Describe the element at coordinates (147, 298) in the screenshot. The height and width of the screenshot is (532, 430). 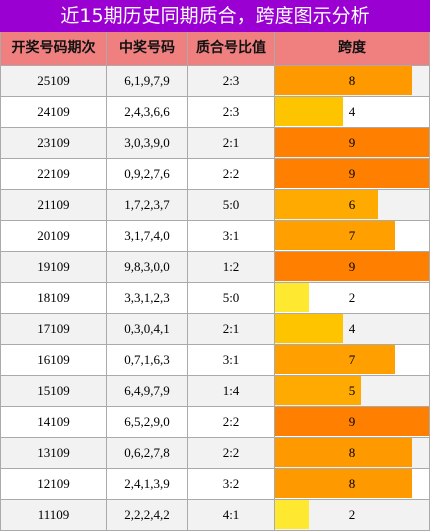
I see `table-cell: 3,3,1,2,3` at that location.